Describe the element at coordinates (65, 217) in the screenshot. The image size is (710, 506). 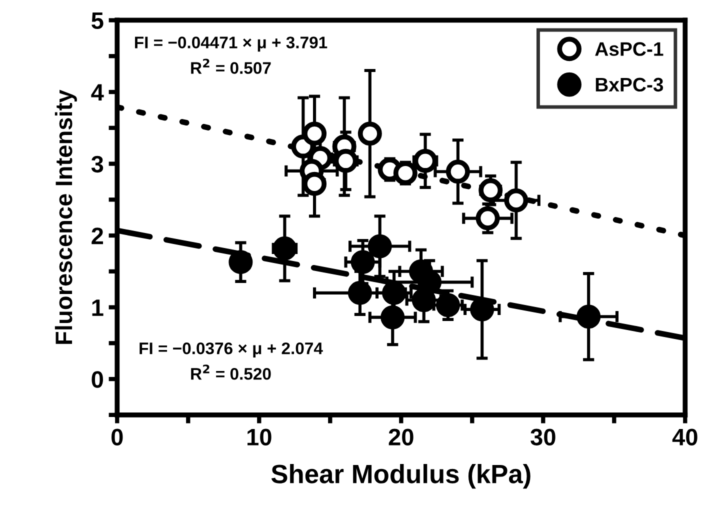
I see `y-axis-title: Fluorescence Intensity` at that location.